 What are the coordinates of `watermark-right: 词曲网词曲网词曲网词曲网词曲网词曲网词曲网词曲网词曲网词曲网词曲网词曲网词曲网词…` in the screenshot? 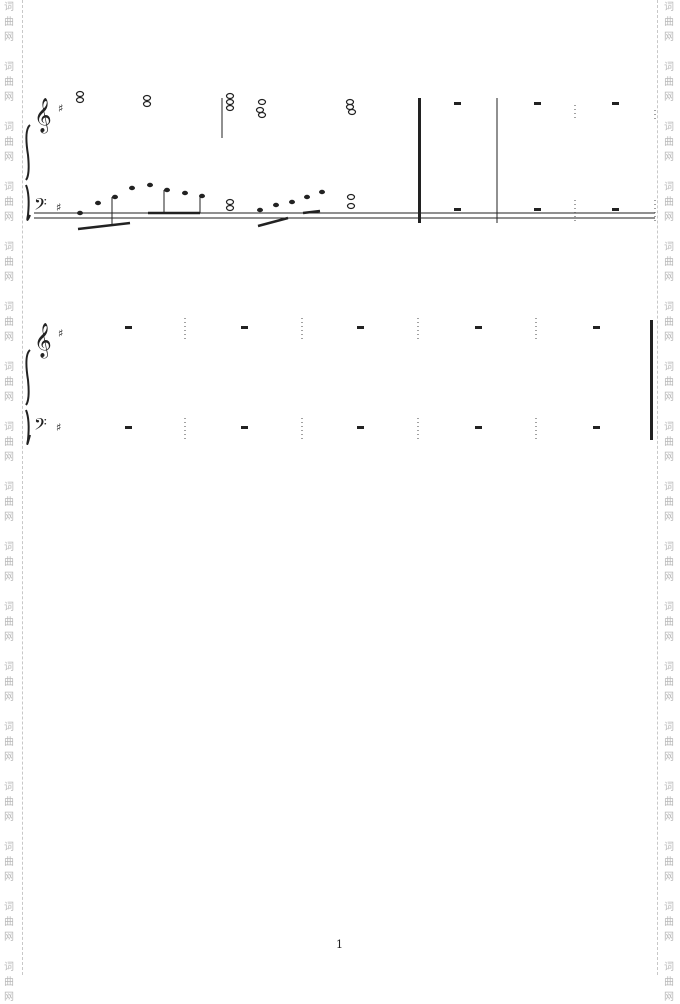 It's located at (671, 501).